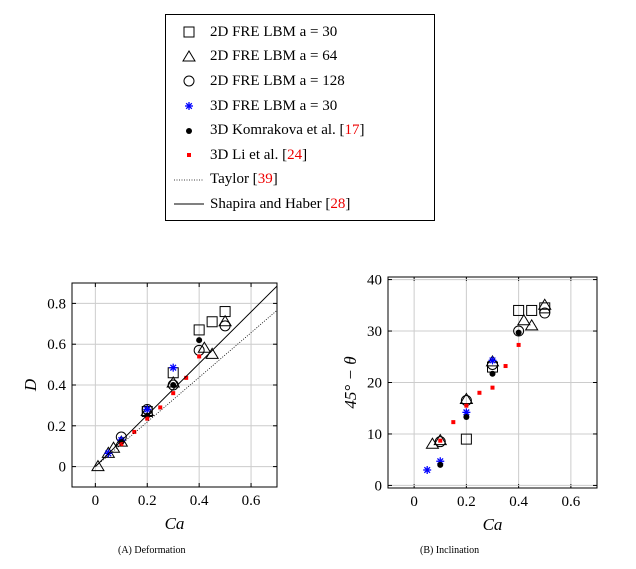  Describe the element at coordinates (350, 382) in the screenshot. I see `y-axis-label: 45° − θ` at that location.